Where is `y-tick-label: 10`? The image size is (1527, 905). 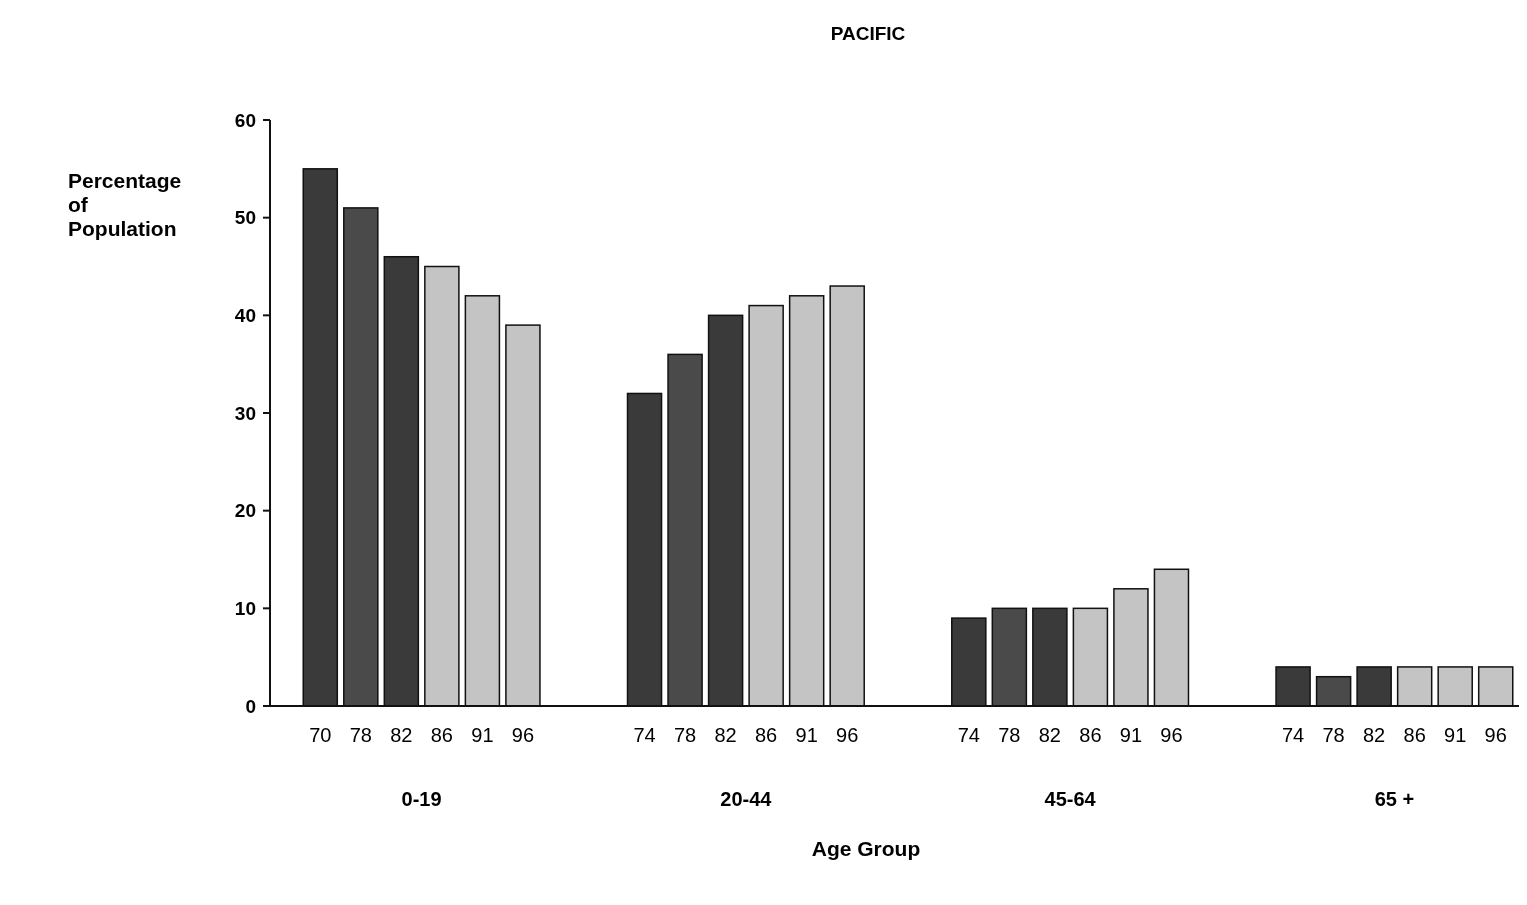
y-tick-label: 10 is located at coordinates (245, 608).